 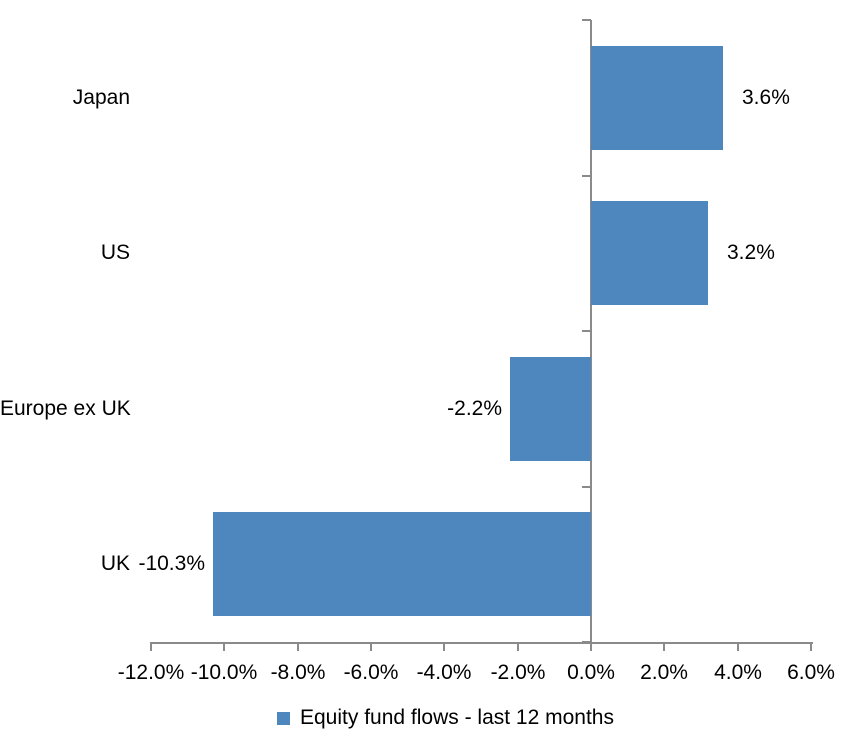 I want to click on x-axis-tick-label: 2.0%, so click(x=664, y=672).